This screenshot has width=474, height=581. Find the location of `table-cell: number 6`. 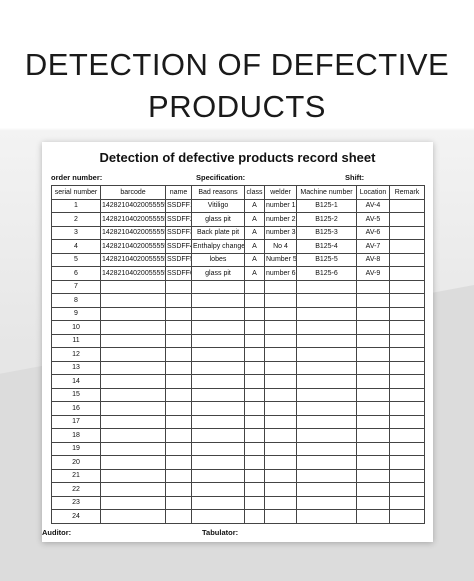

table-cell: number 6 is located at coordinates (280, 273).